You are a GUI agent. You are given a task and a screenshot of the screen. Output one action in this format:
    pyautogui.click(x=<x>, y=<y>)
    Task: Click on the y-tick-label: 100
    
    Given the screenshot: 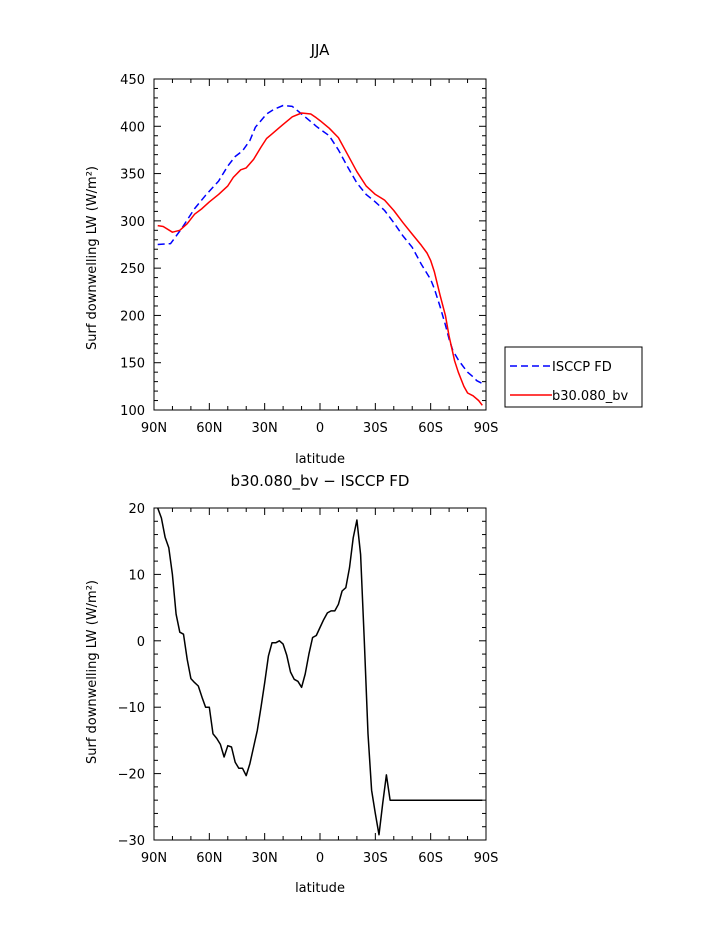 What is the action you would take?
    pyautogui.click(x=132, y=411)
    